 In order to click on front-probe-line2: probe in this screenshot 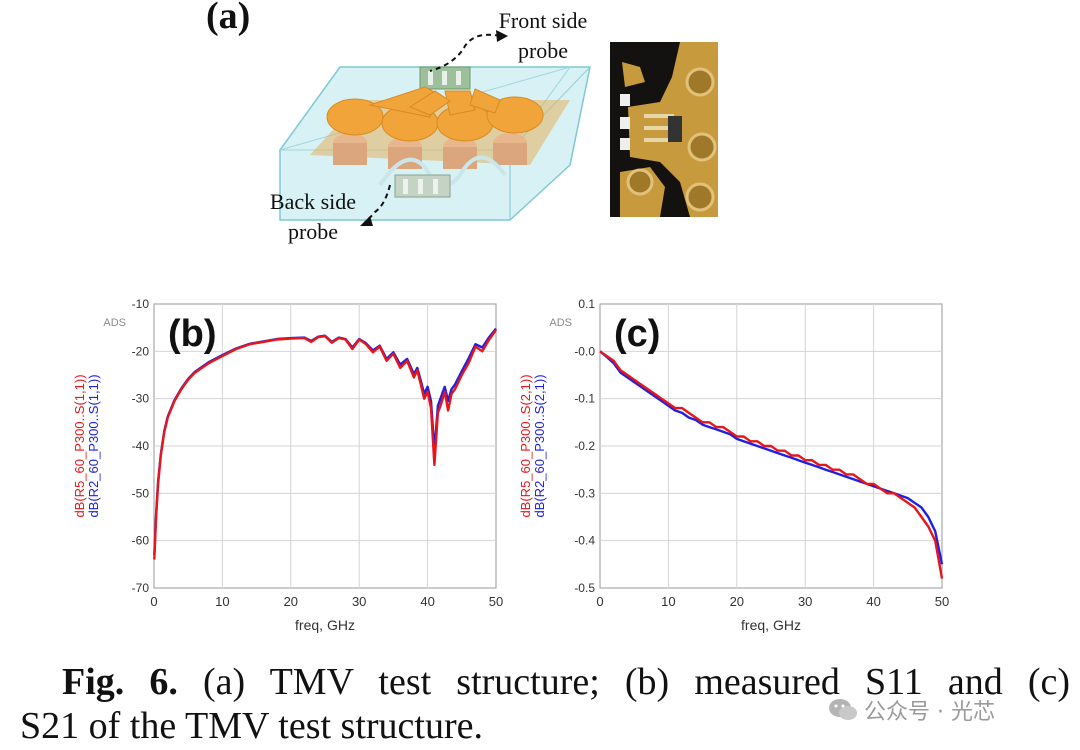, I will do `click(543, 50)`.